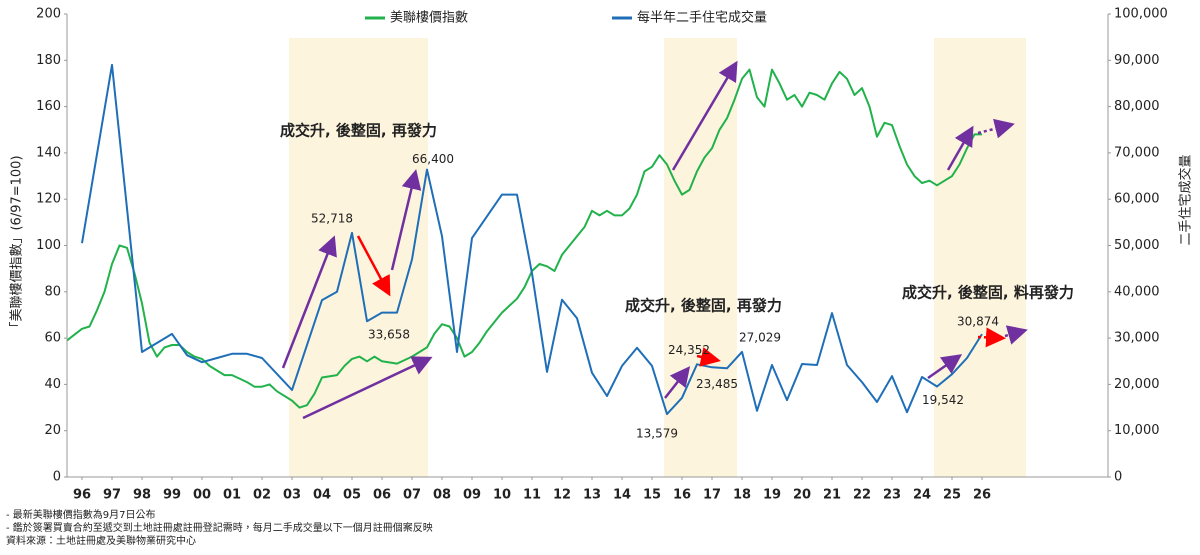 The height and width of the screenshot is (555, 1200). I want to click on x-tick-label: 10, so click(502, 495).